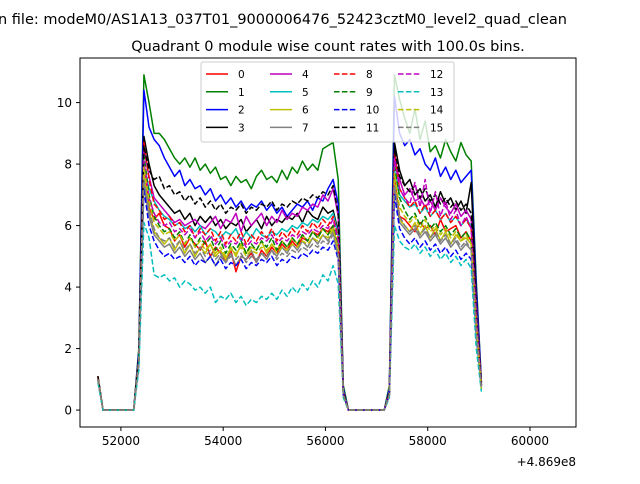 Image resolution: width=640 pixels, height=484 pixels. I want to click on y-axis: 0 2 4 6 8 10, so click(68, 257).